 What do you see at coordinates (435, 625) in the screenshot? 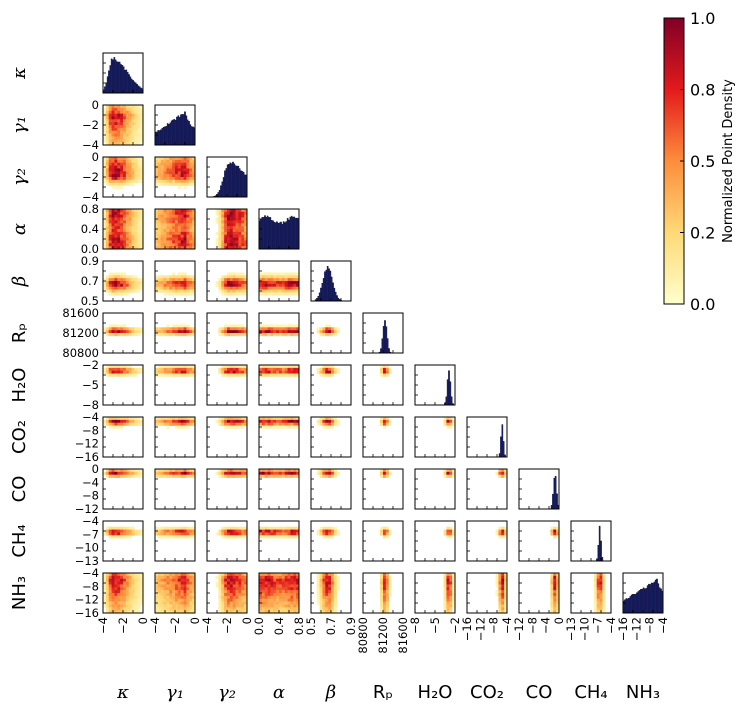
I see `x-tick-label: −5` at bounding box center [435, 625].